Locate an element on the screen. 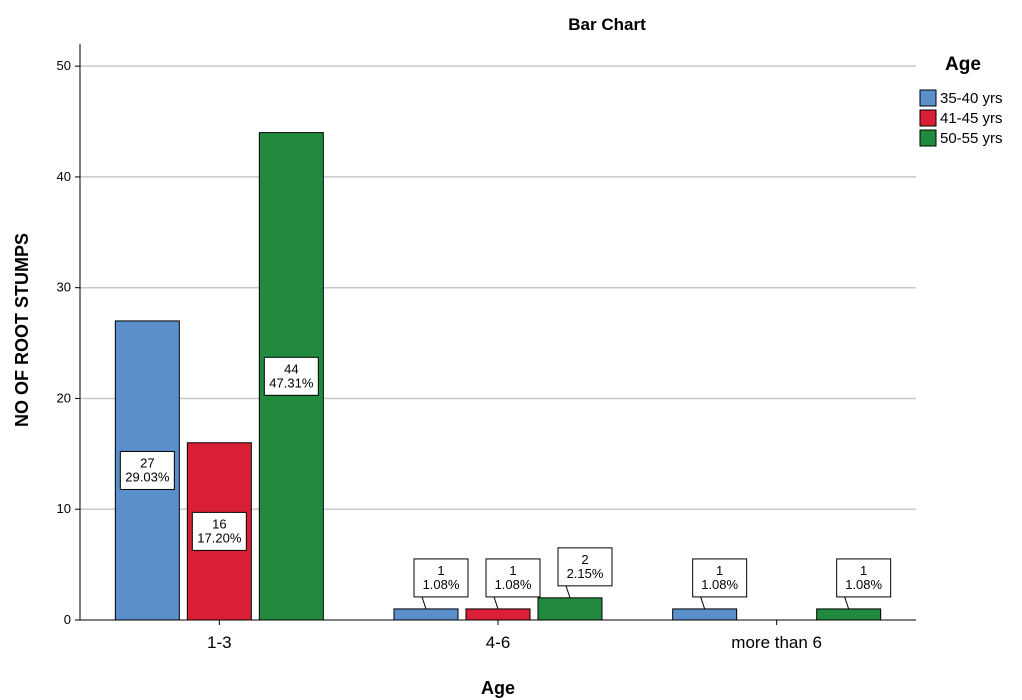 This screenshot has width=1022, height=700. data-label-count: 44 is located at coordinates (291, 368).